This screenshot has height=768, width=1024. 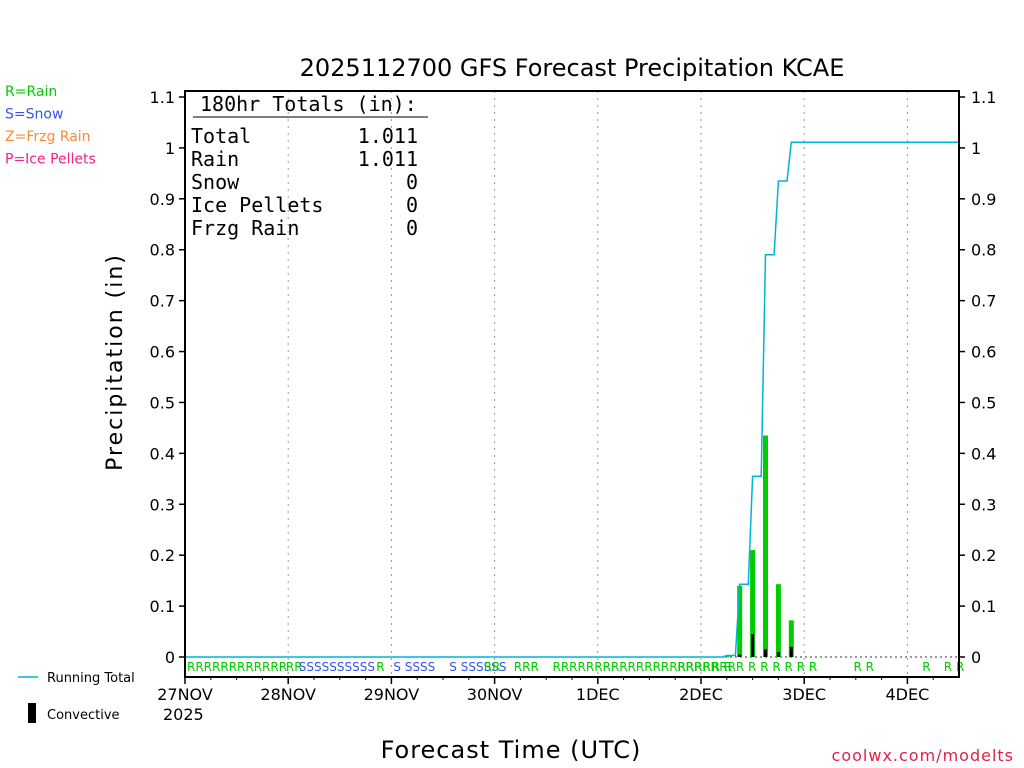 What do you see at coordinates (245, 228) in the screenshot?
I see `totals-row-label: Frzg Rain` at bounding box center [245, 228].